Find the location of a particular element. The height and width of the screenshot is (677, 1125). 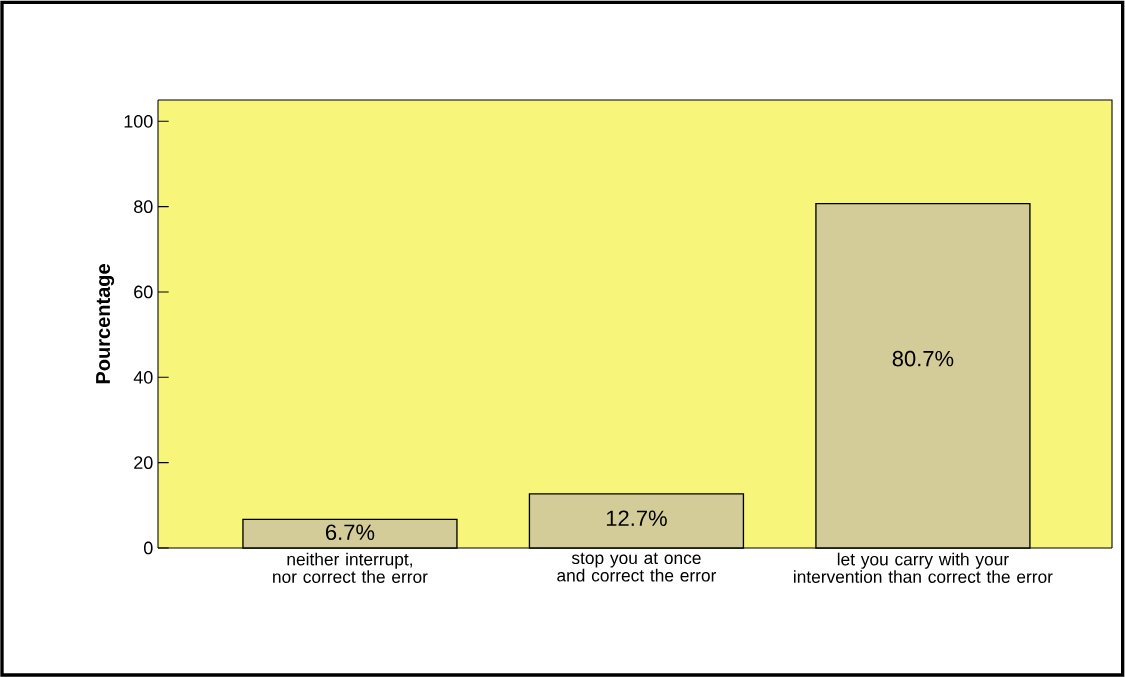

data-label: 6.7% is located at coordinates (350, 532).